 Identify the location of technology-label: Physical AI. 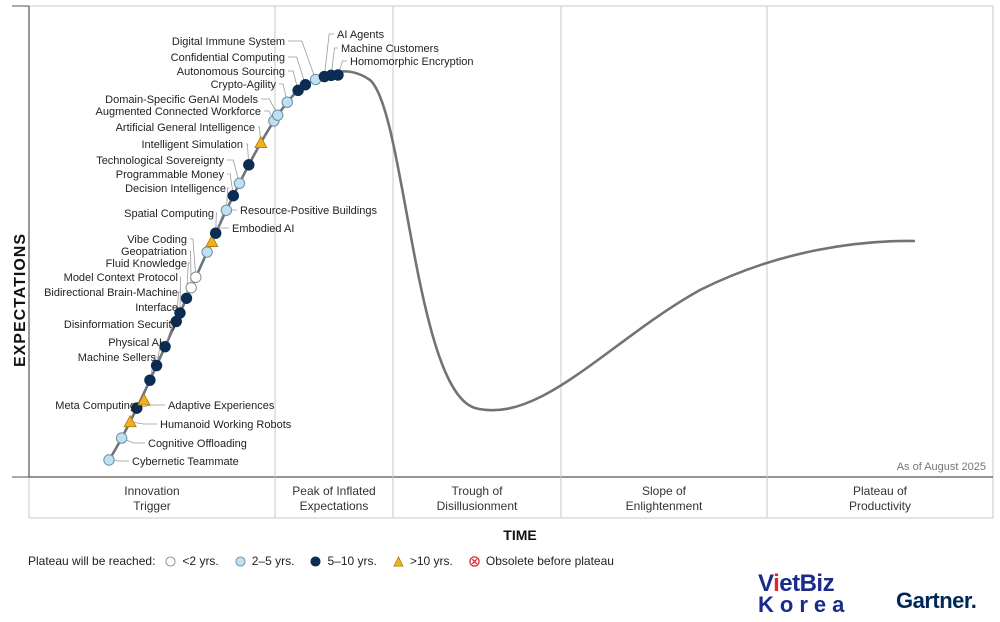
(135, 343).